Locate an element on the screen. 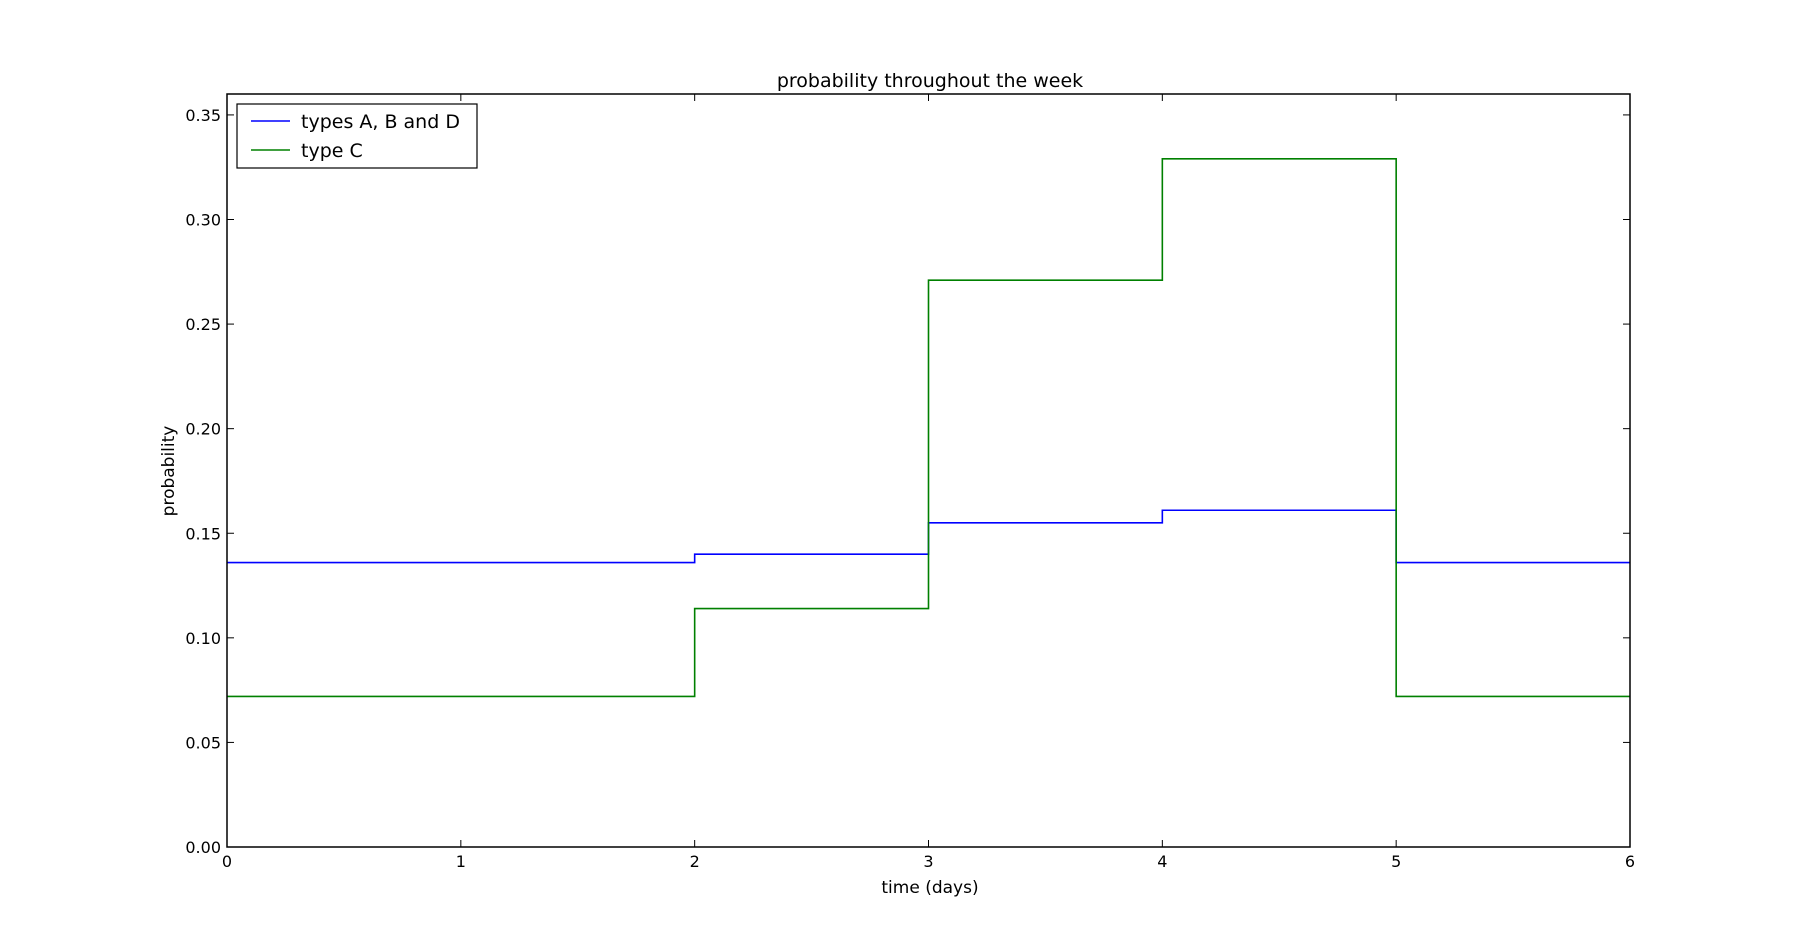  legend-label-1: types A, B and D is located at coordinates (380, 122).